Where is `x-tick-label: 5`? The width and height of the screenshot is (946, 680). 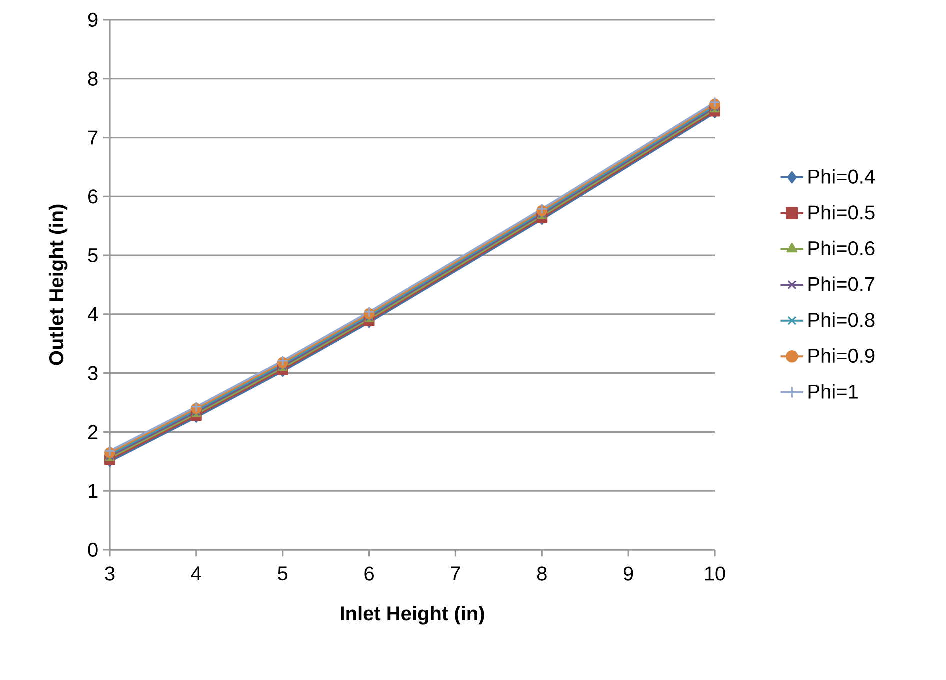 x-tick-label: 5 is located at coordinates (283, 573).